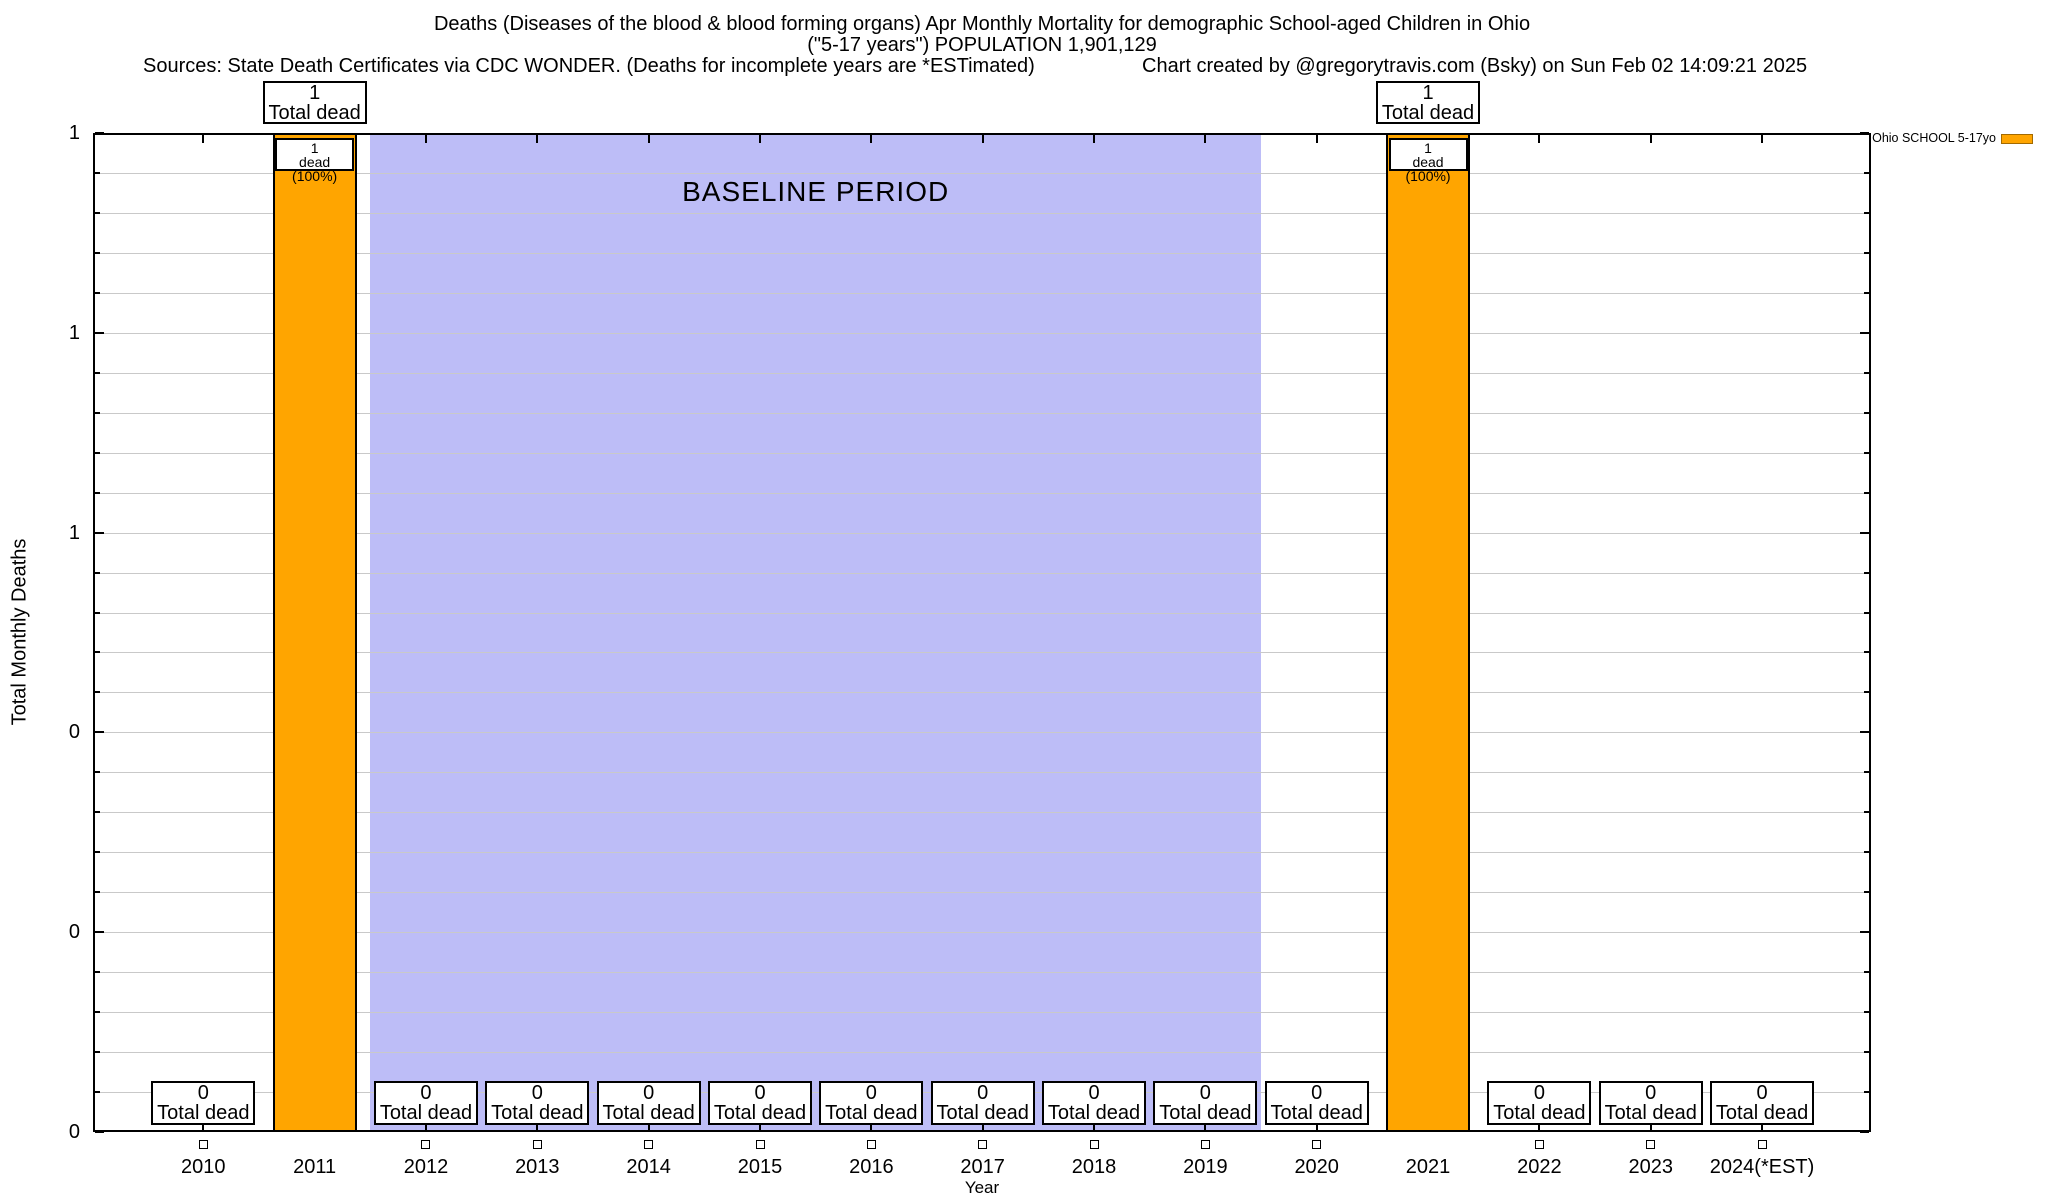 The height and width of the screenshot is (1200, 2048). I want to click on x-axis-title: Year, so click(982, 1187).